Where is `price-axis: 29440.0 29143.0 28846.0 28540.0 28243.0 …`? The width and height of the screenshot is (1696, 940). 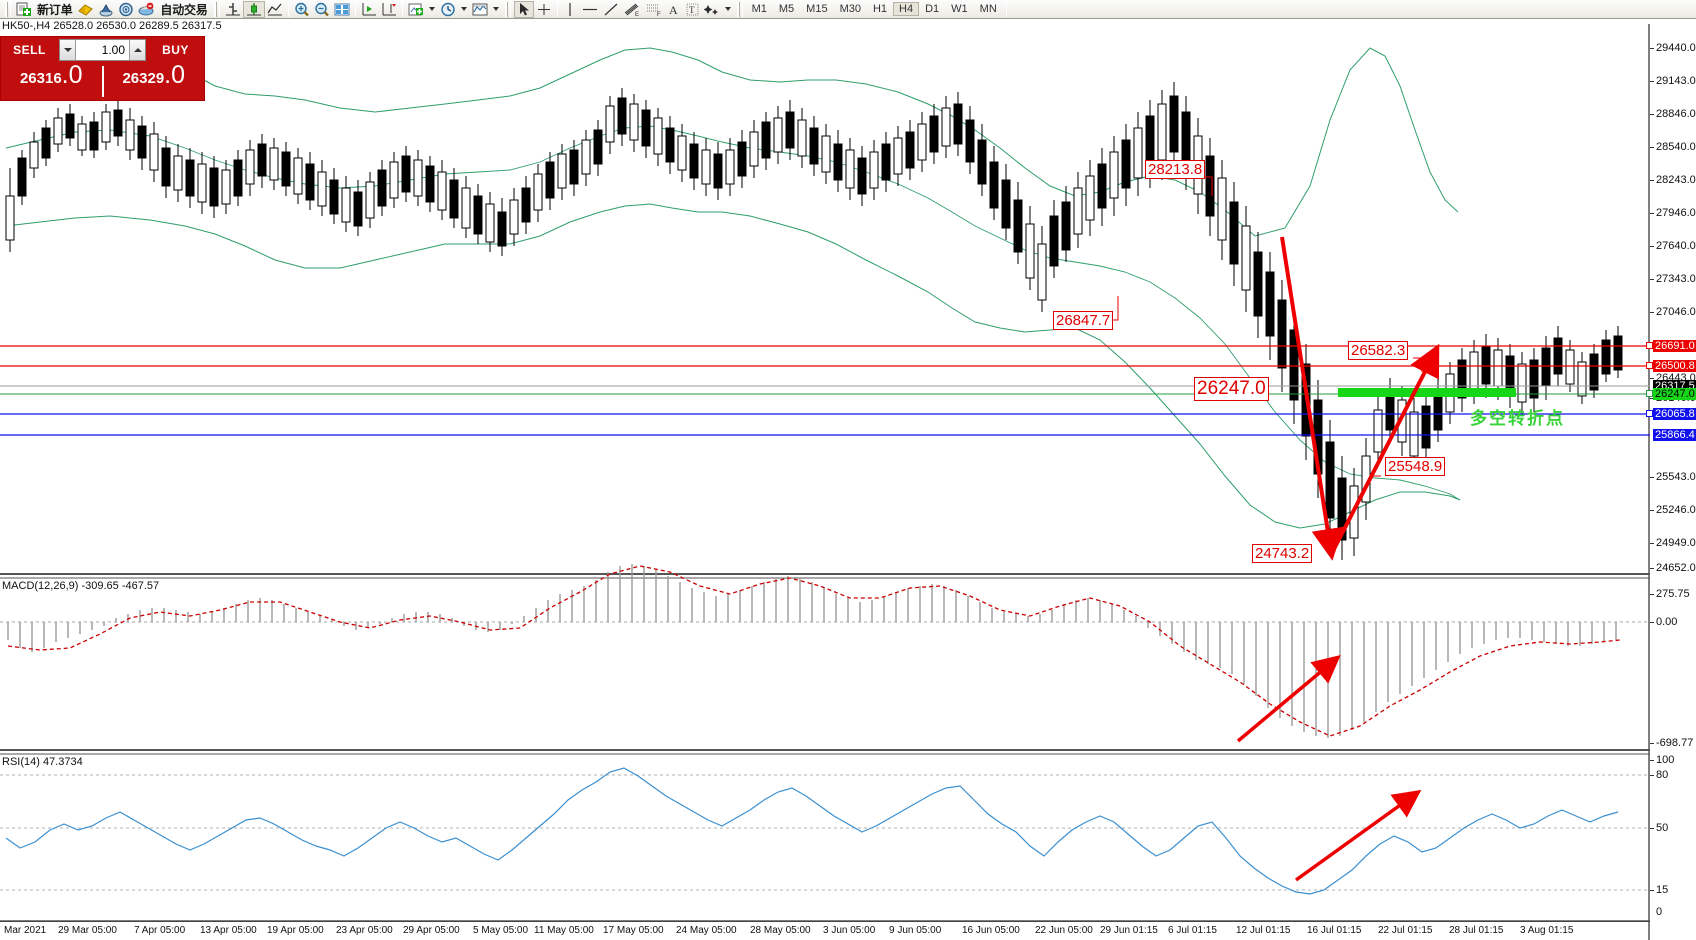 price-axis: 29440.0 29143.0 28846.0 28540.0 28243.0 … is located at coordinates (1671, 470).